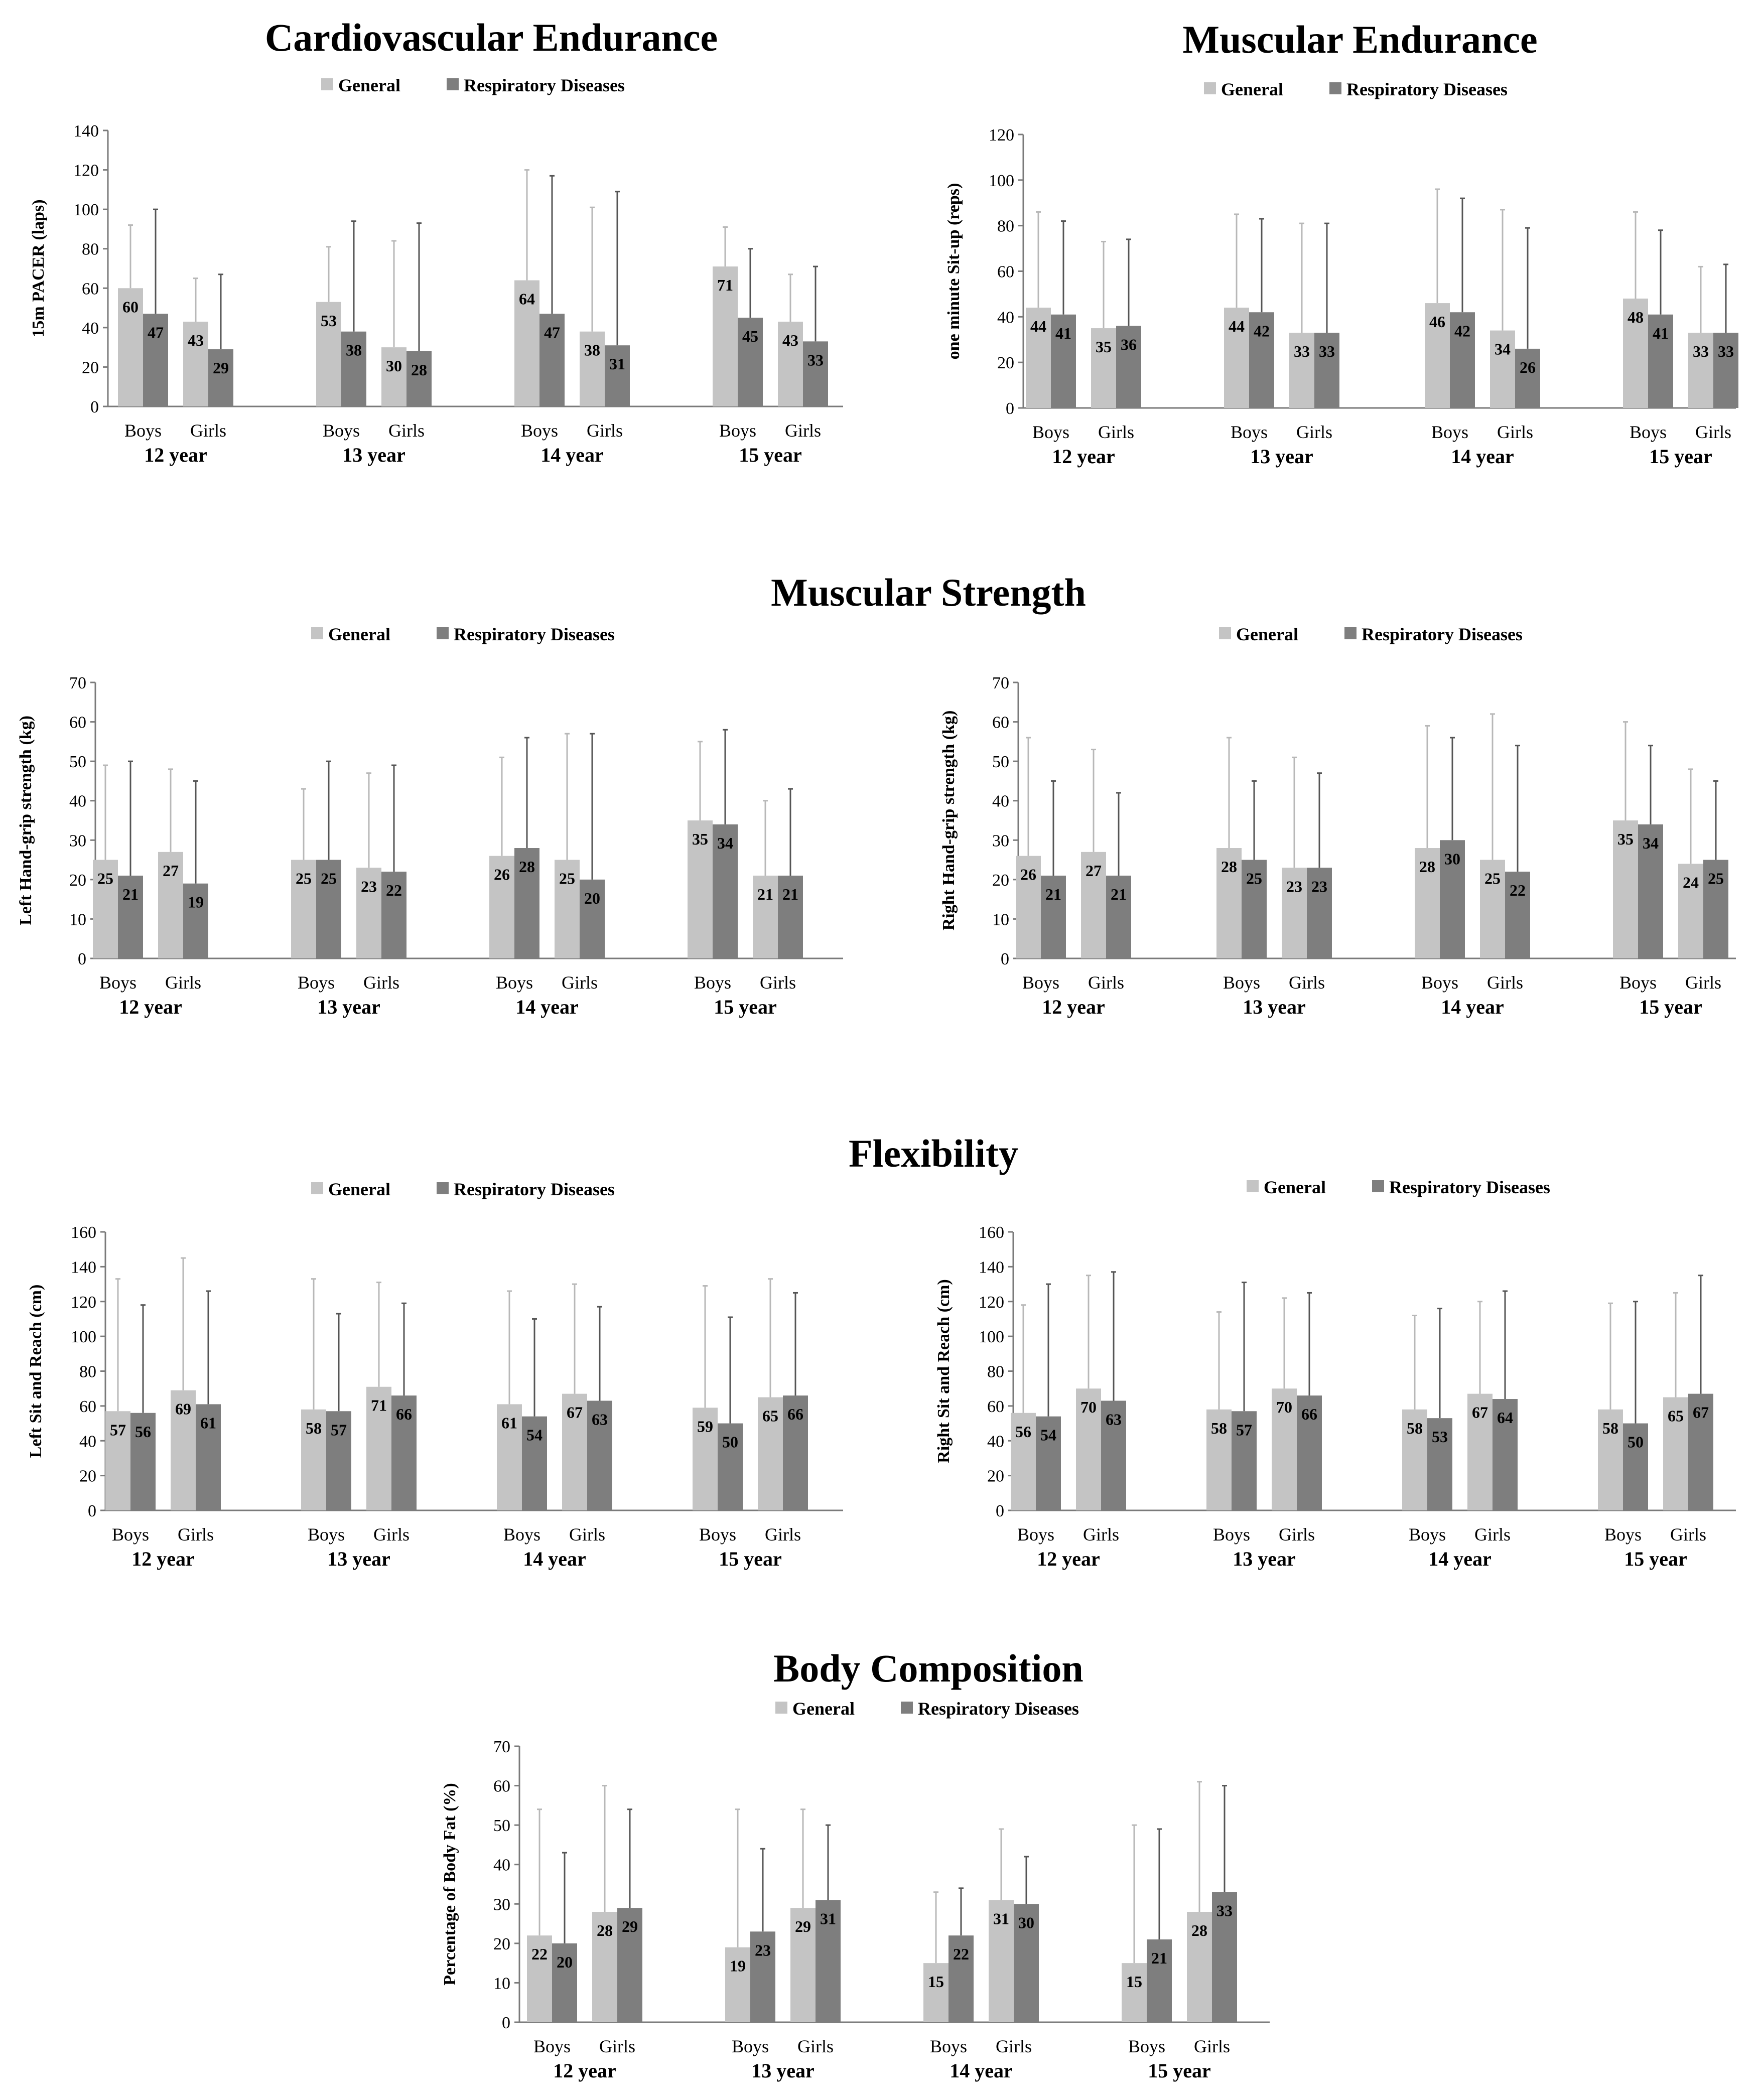 The height and width of the screenshot is (2100, 1761). Describe the element at coordinates (419, 370) in the screenshot. I see `data-label-respiratory: 28` at that location.